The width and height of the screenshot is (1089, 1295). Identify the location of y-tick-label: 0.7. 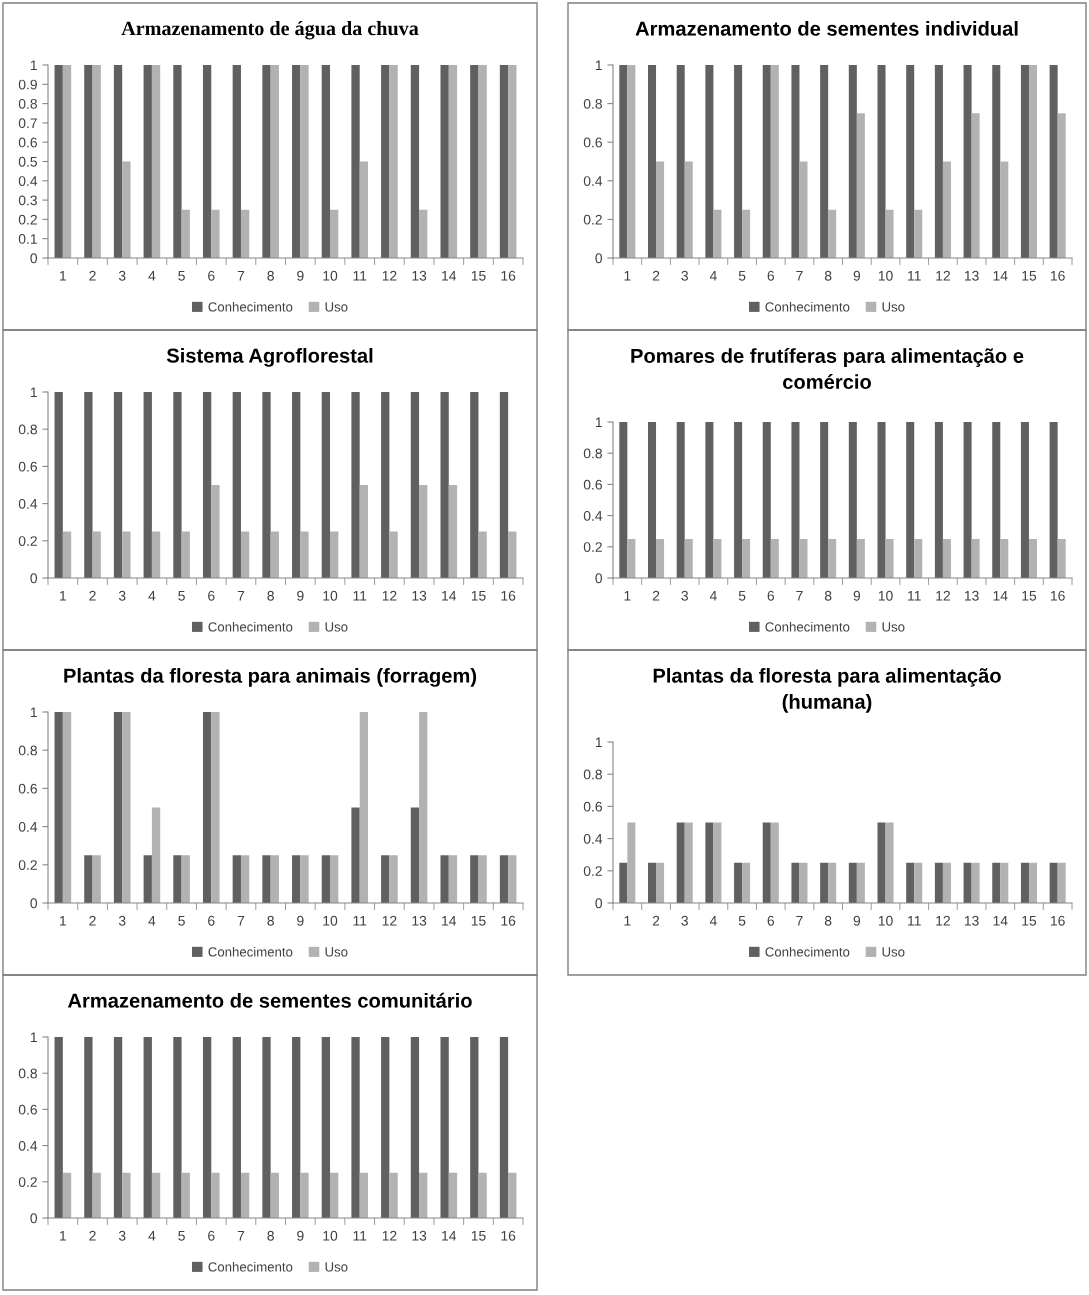
(27, 123).